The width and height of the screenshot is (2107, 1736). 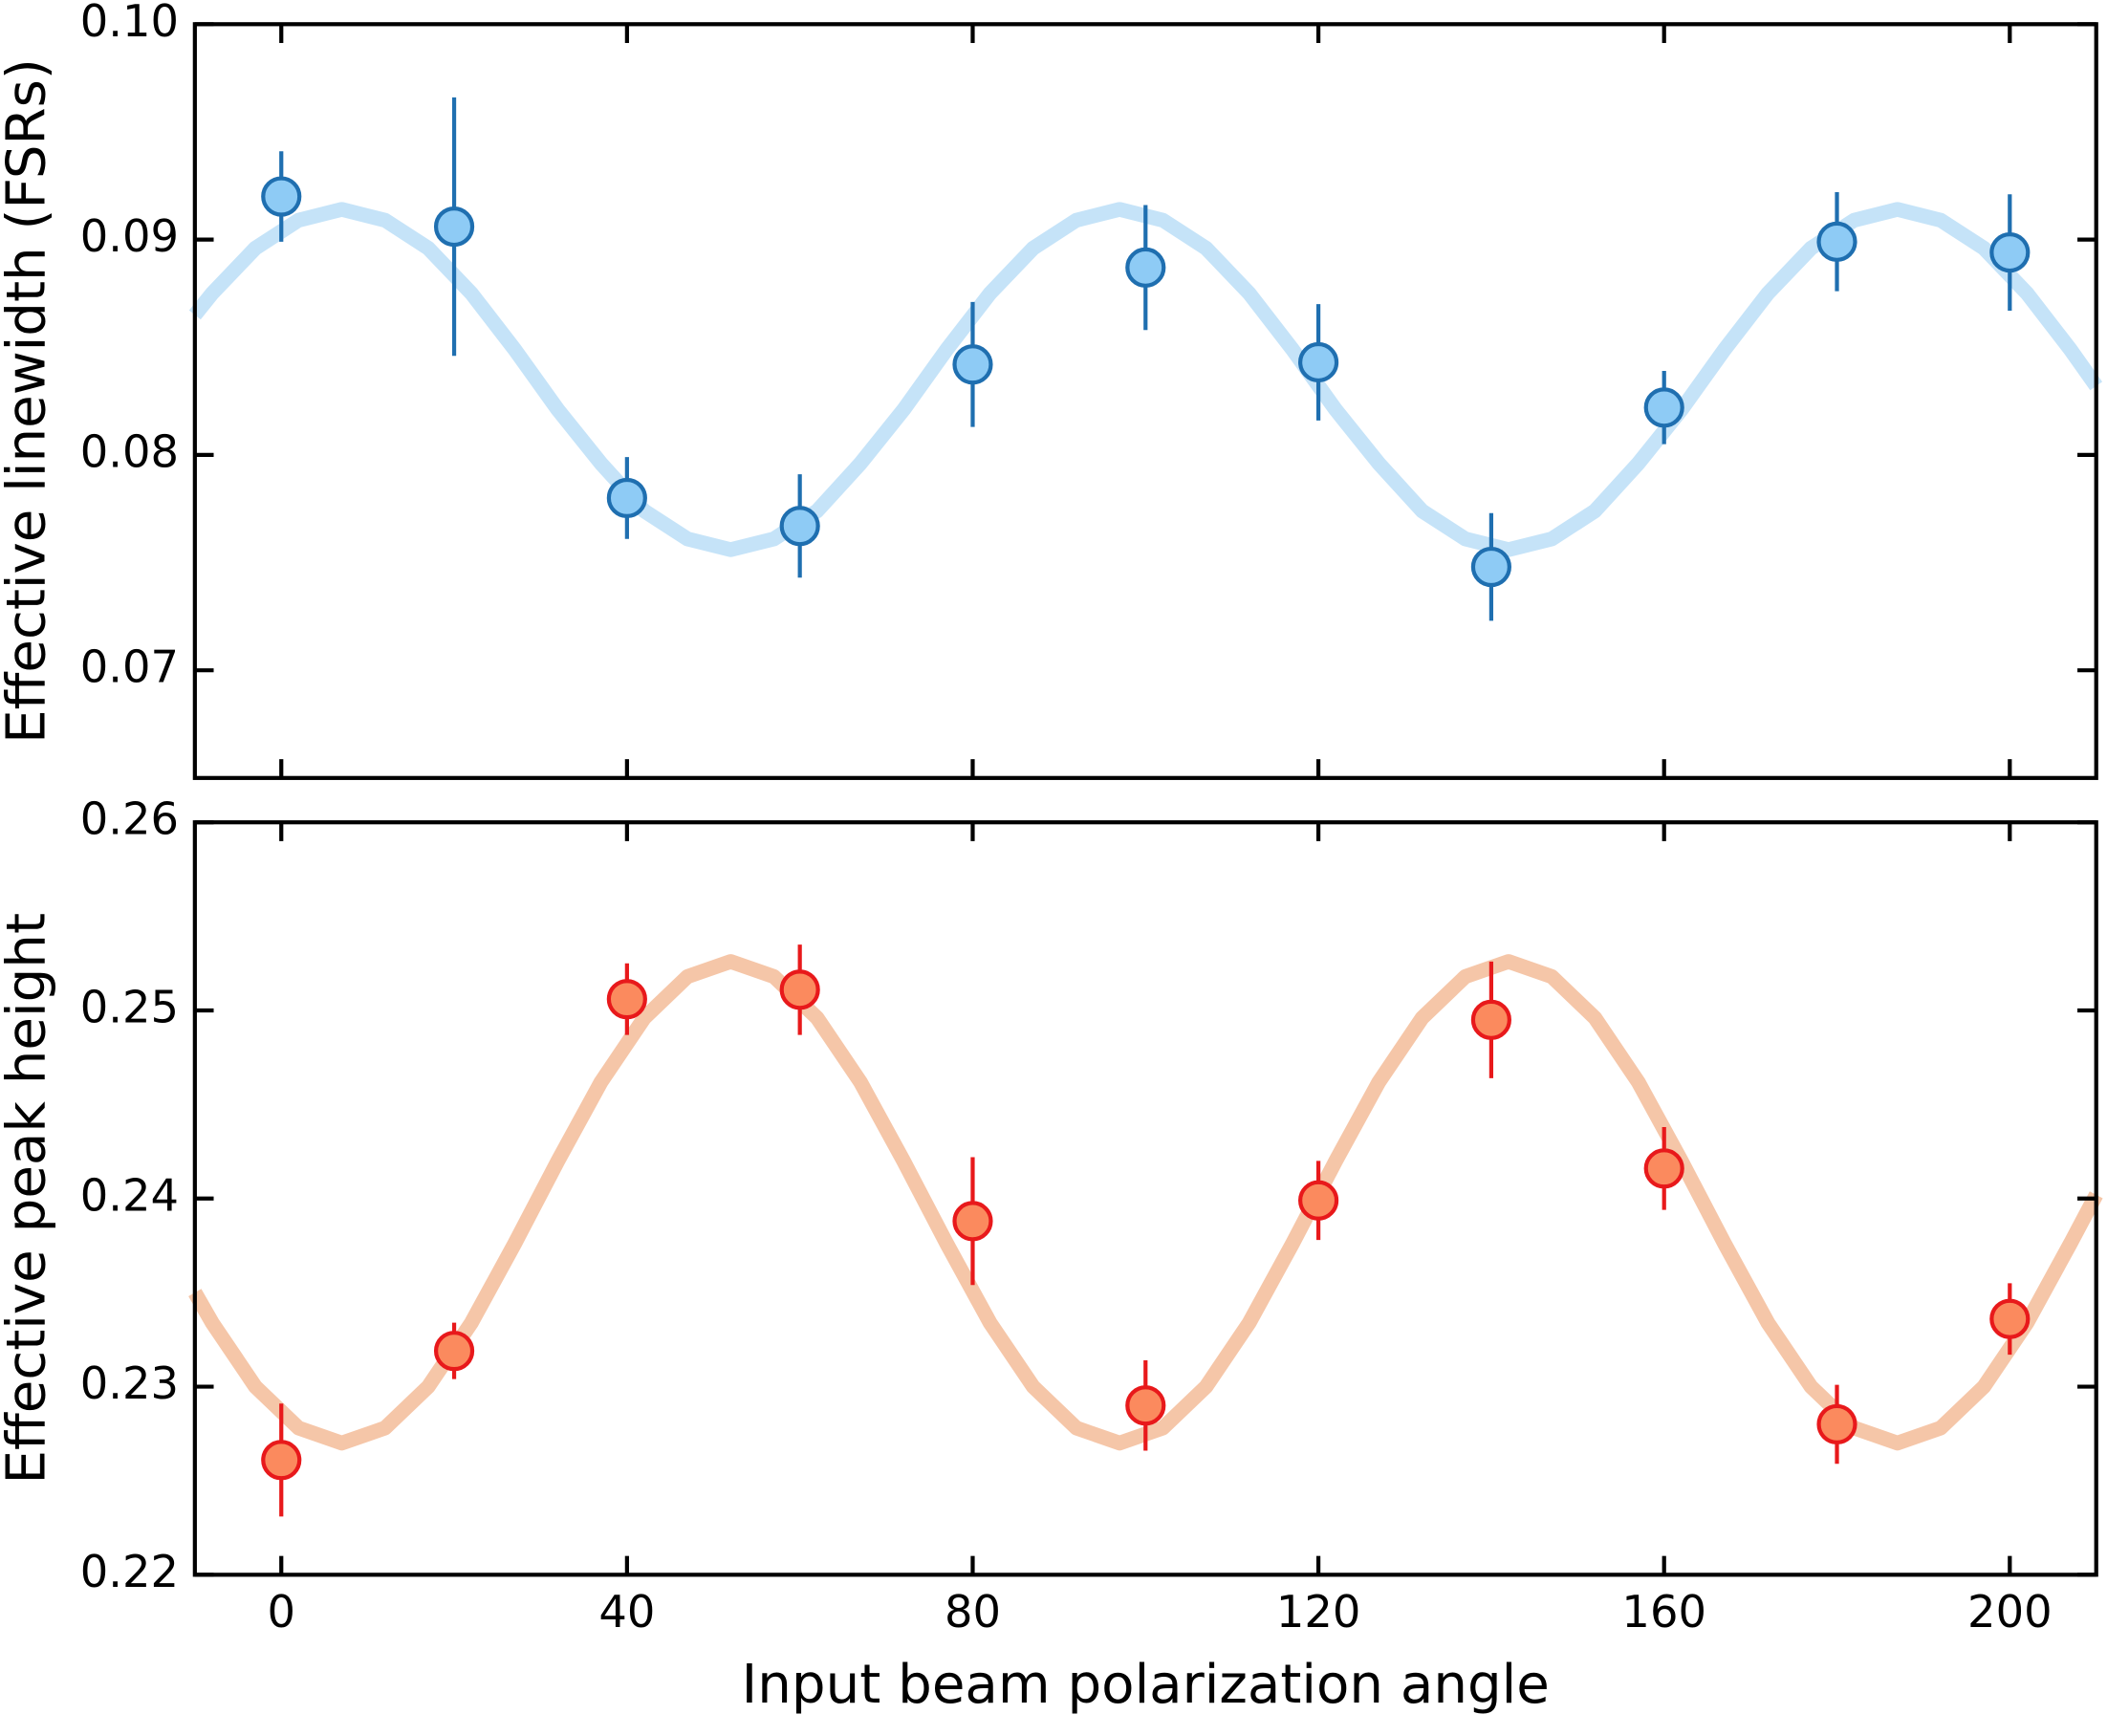 I want to click on y-tick-label: 0.22, so click(x=129, y=1571).